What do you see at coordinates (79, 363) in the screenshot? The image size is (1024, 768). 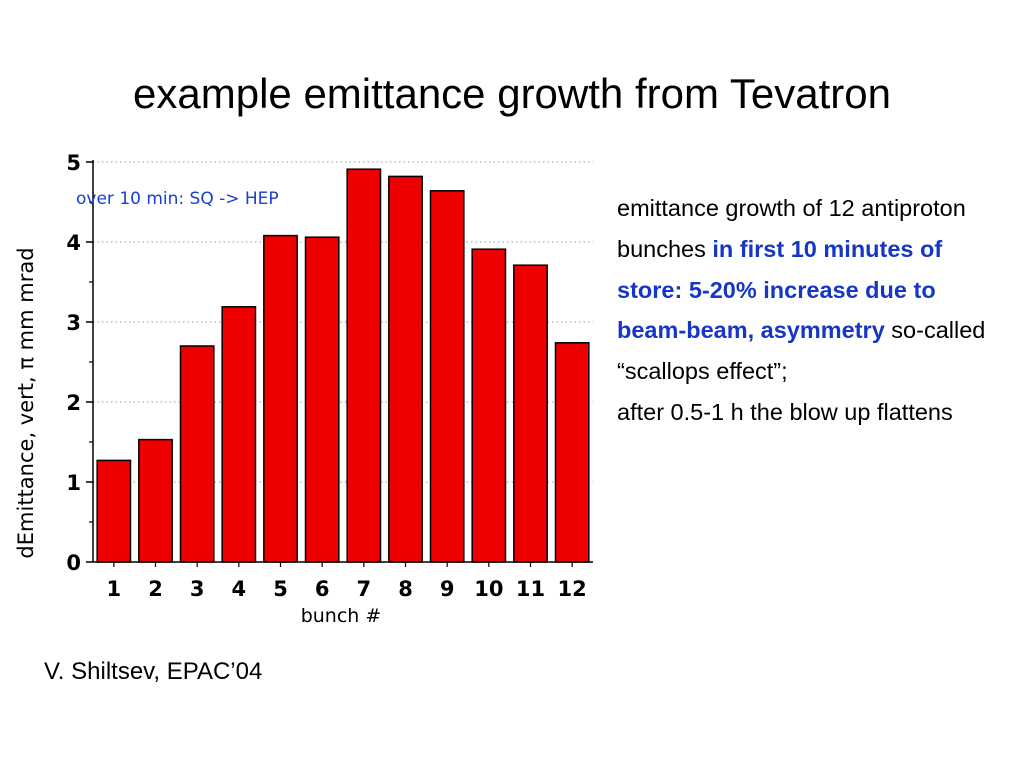 I see `y-ticks: 0 1 2 3 4 5` at bounding box center [79, 363].